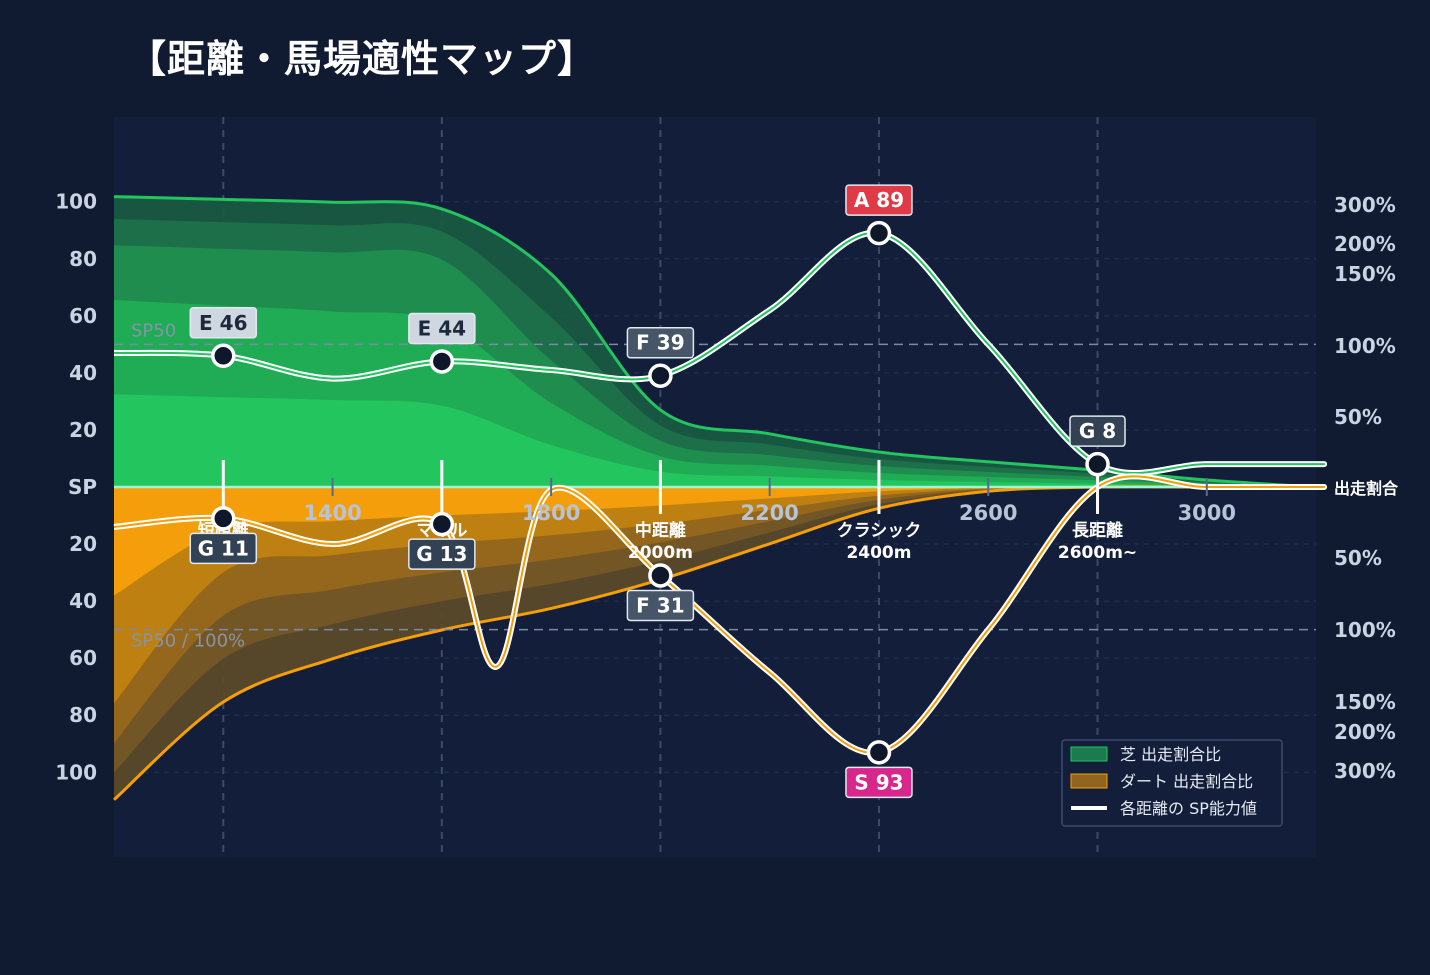  Describe the element at coordinates (1365, 346) in the screenshot. I see `right-tick-label-top: 100%` at that location.